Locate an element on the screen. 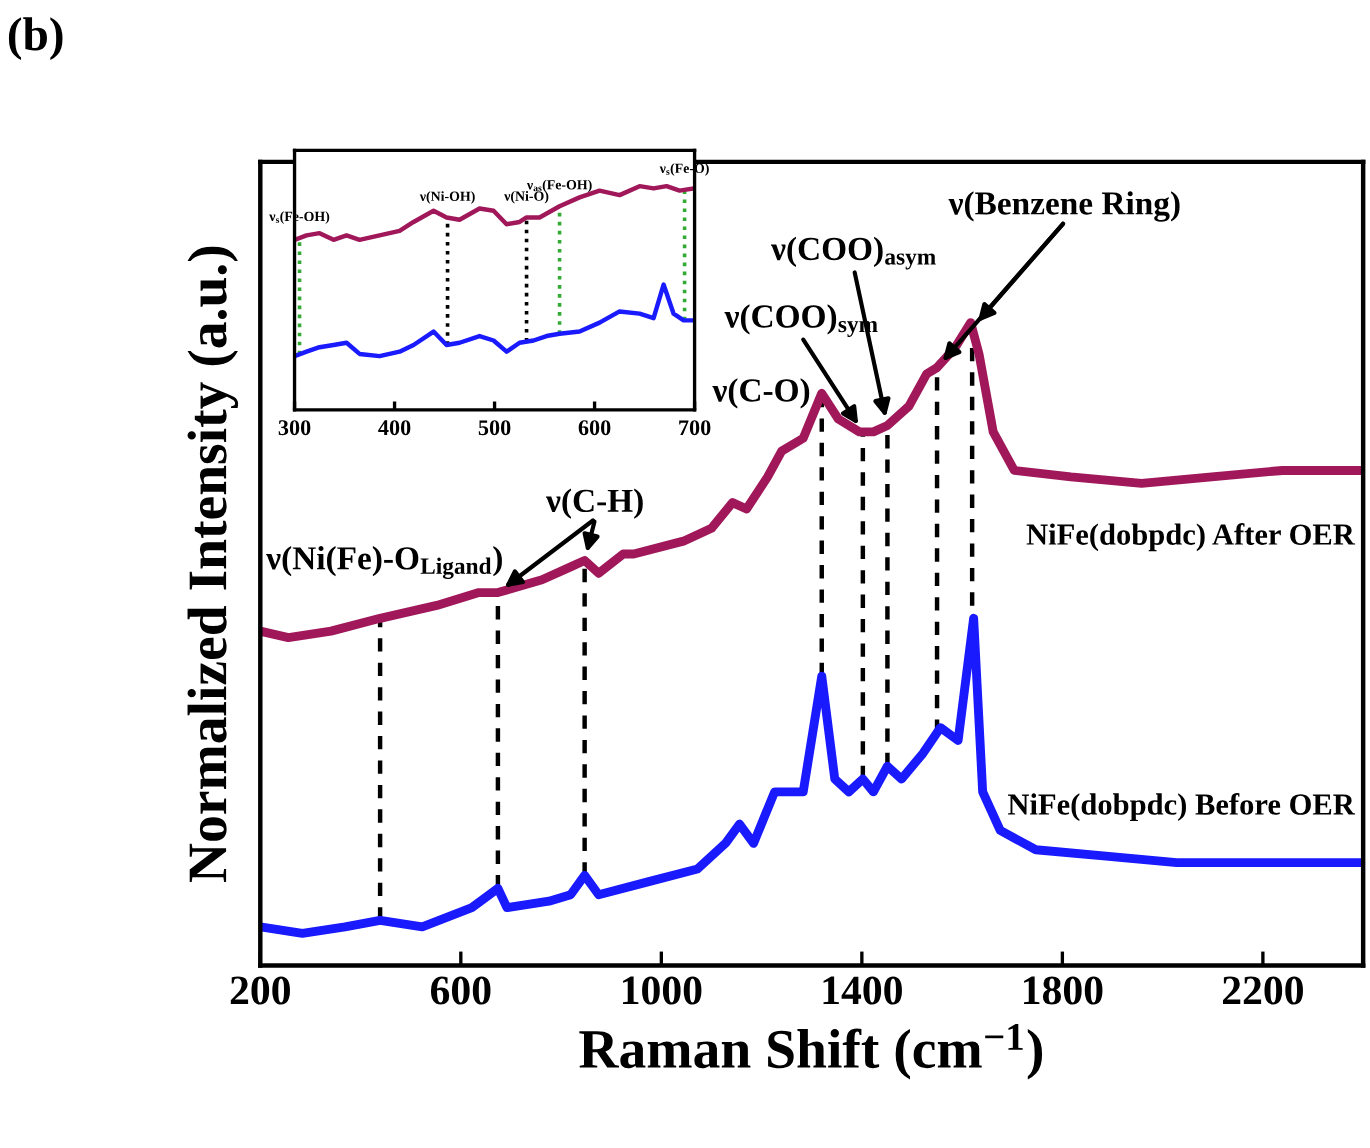 The width and height of the screenshot is (1370, 1148). x-tick-label: 1000 is located at coordinates (662, 990).